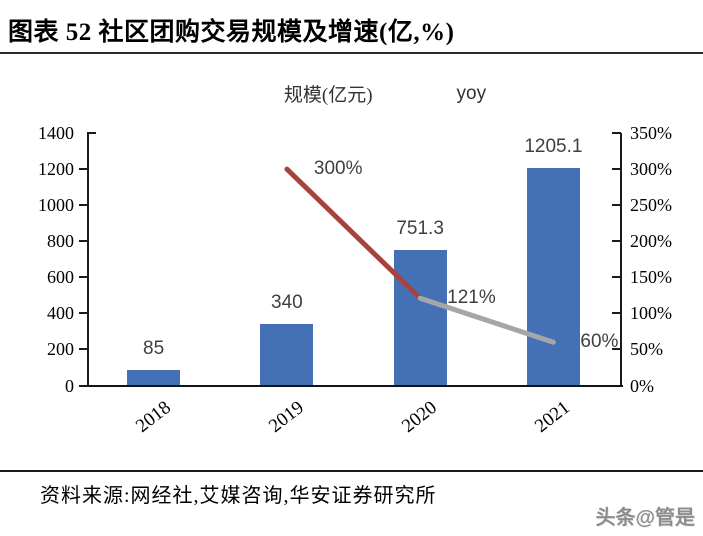 Image resolution: width=703 pixels, height=536 pixels. What do you see at coordinates (56, 169) in the screenshot?
I see `left-axis-tick-label: 1200` at bounding box center [56, 169].